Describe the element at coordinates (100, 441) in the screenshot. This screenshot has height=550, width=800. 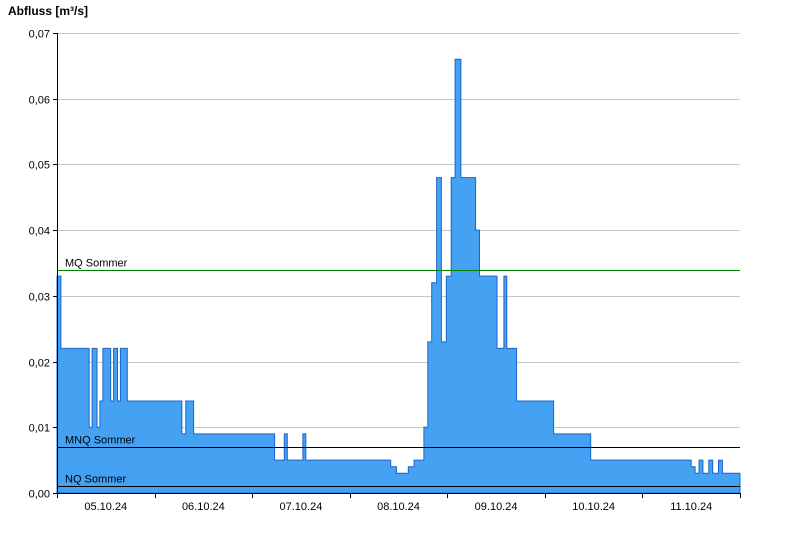
I see `reference-line-label: MNQ Sommer` at that location.